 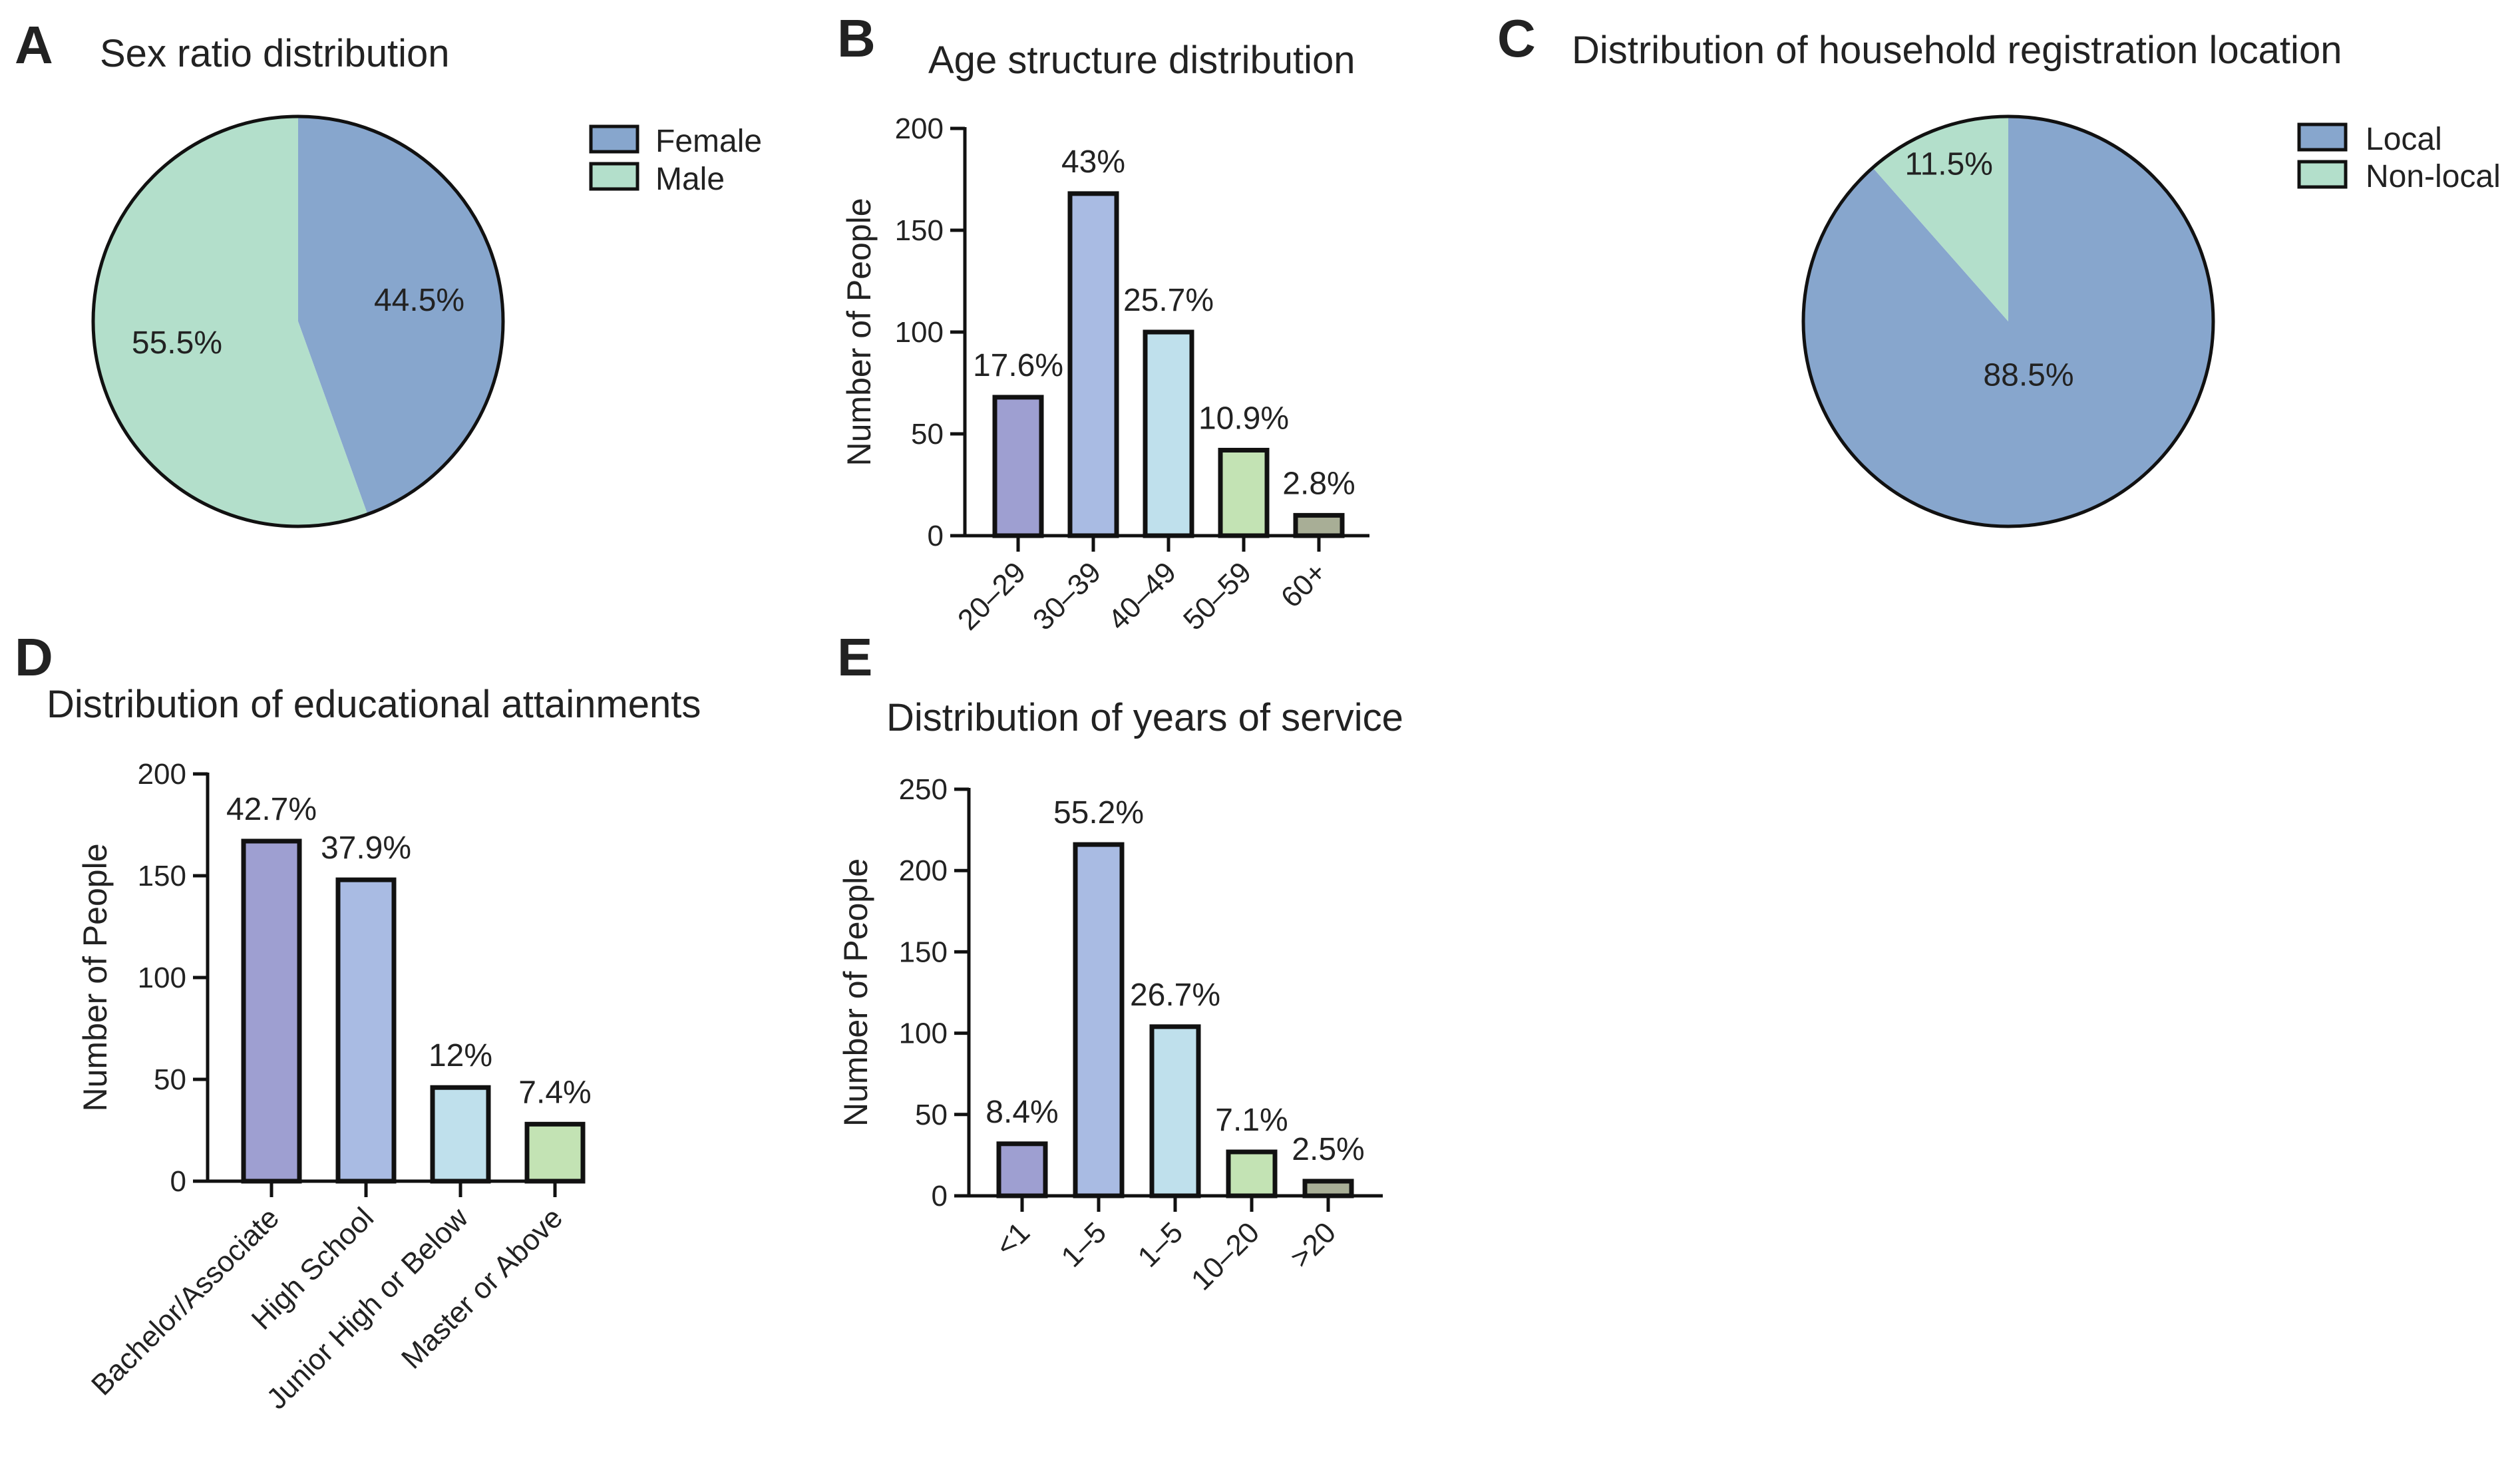 I want to click on pie-chart-a: 44.5% 55.5%, so click(x=298, y=321).